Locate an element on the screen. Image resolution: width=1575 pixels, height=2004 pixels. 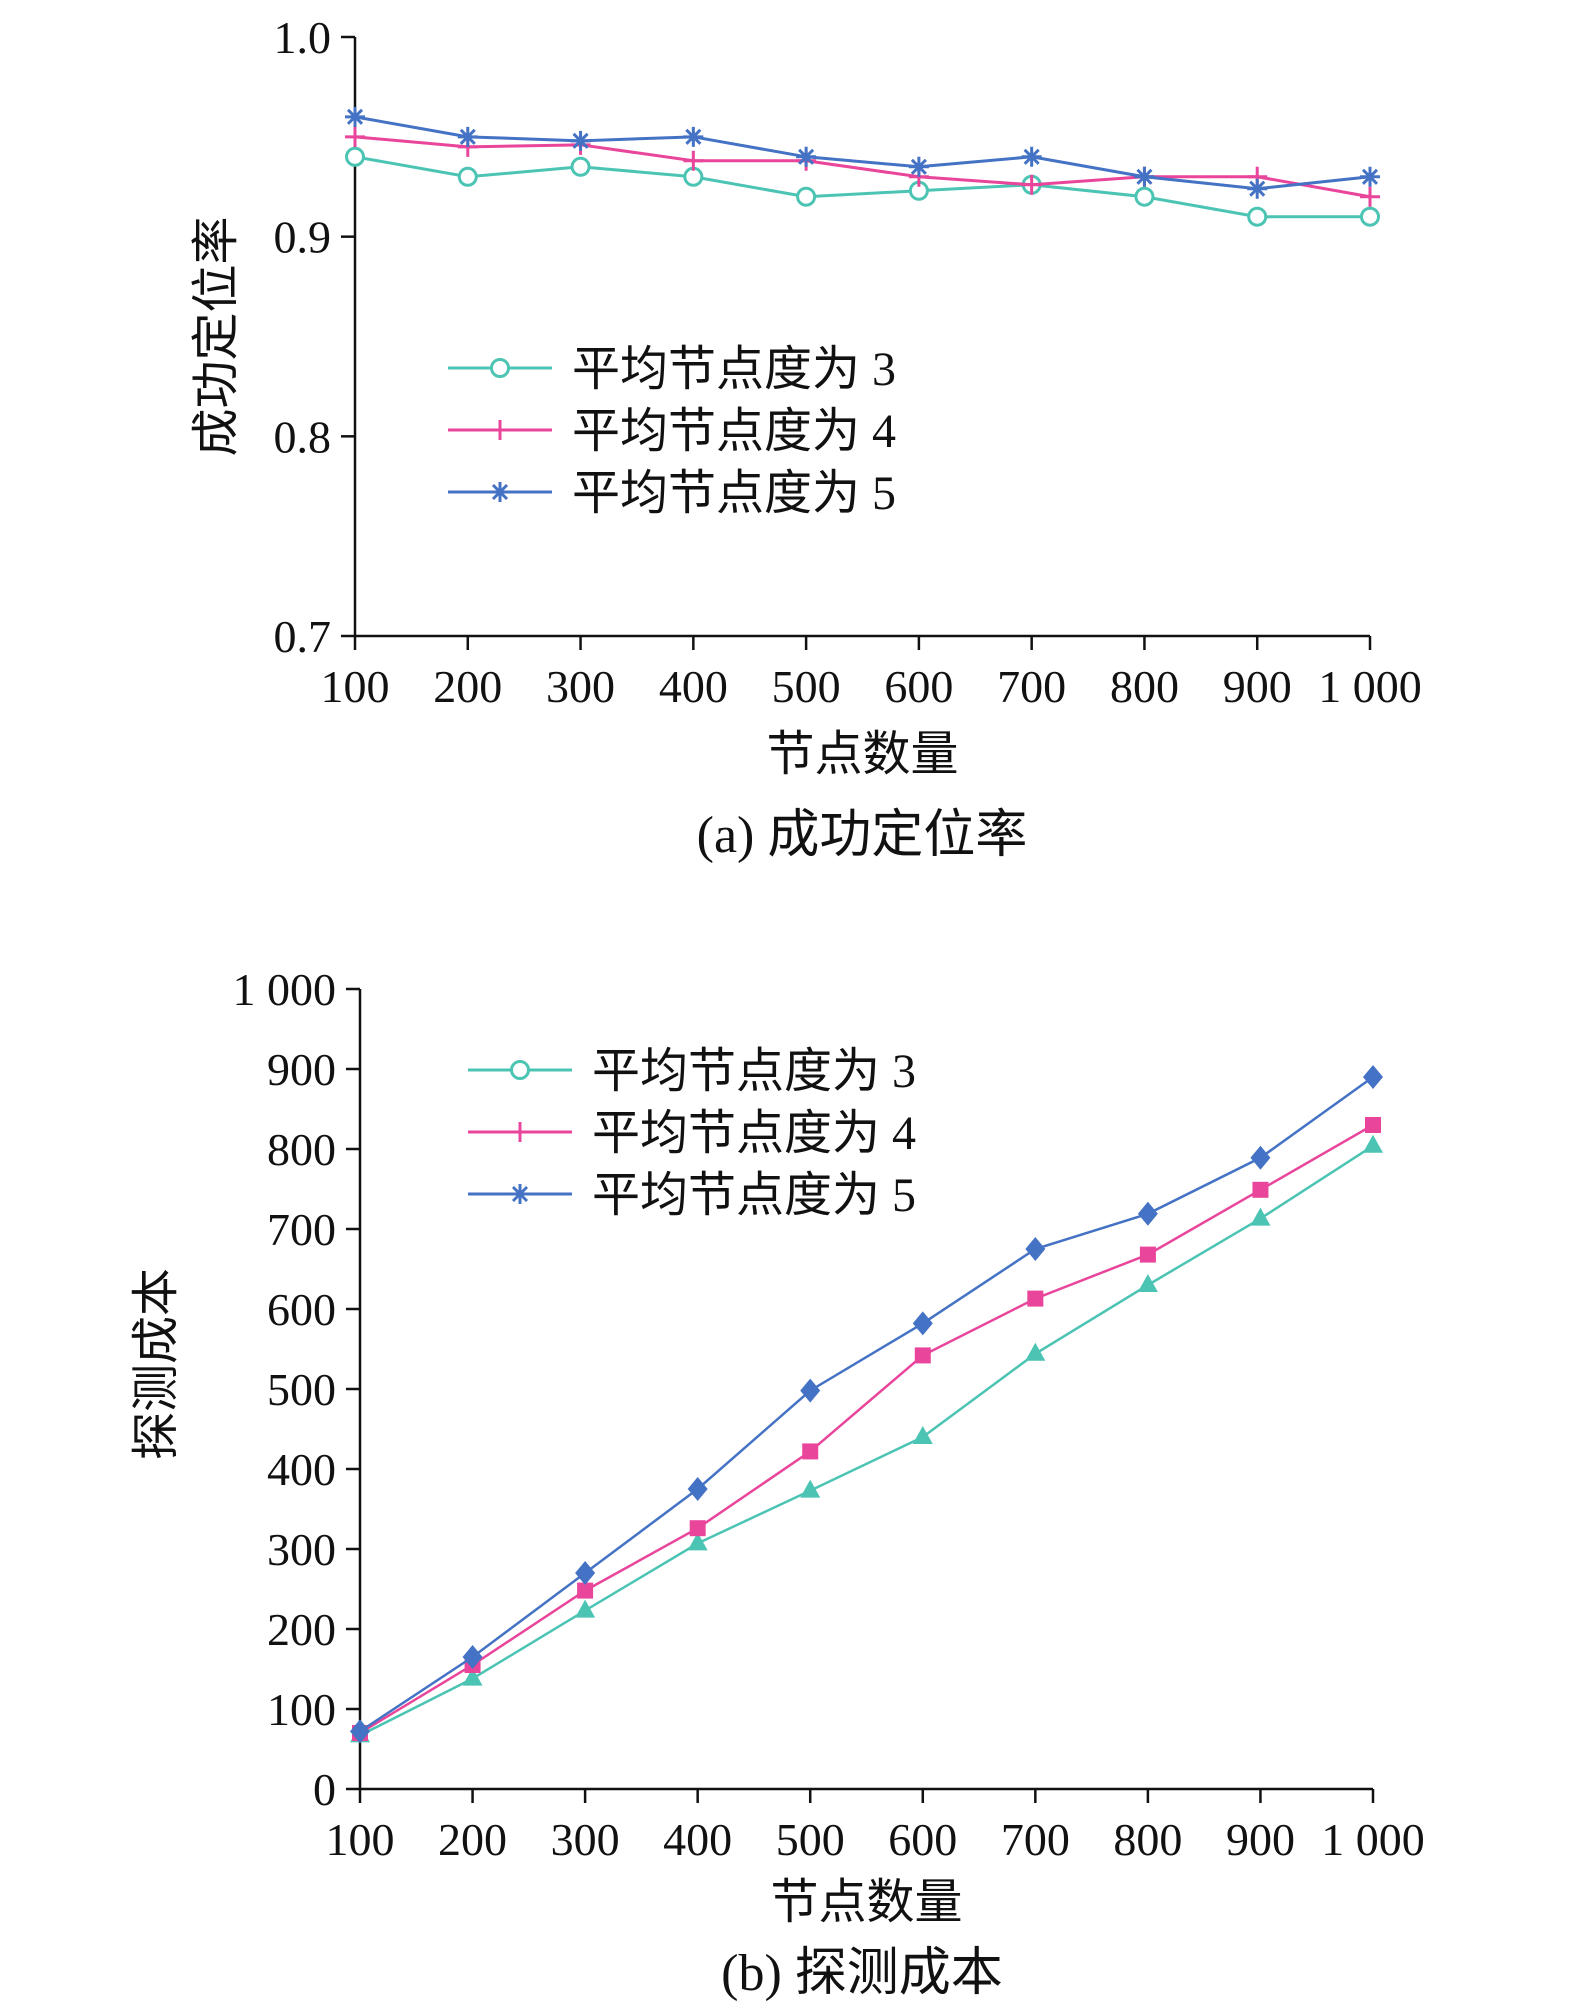
y-tick-label: 500 is located at coordinates (301, 1389).